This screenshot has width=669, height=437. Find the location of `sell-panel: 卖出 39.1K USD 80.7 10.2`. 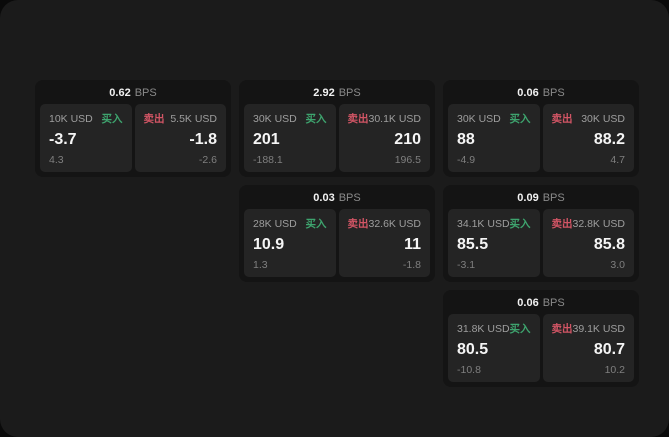

sell-panel: 卖出 39.1K USD 80.7 10.2 is located at coordinates (588, 348).